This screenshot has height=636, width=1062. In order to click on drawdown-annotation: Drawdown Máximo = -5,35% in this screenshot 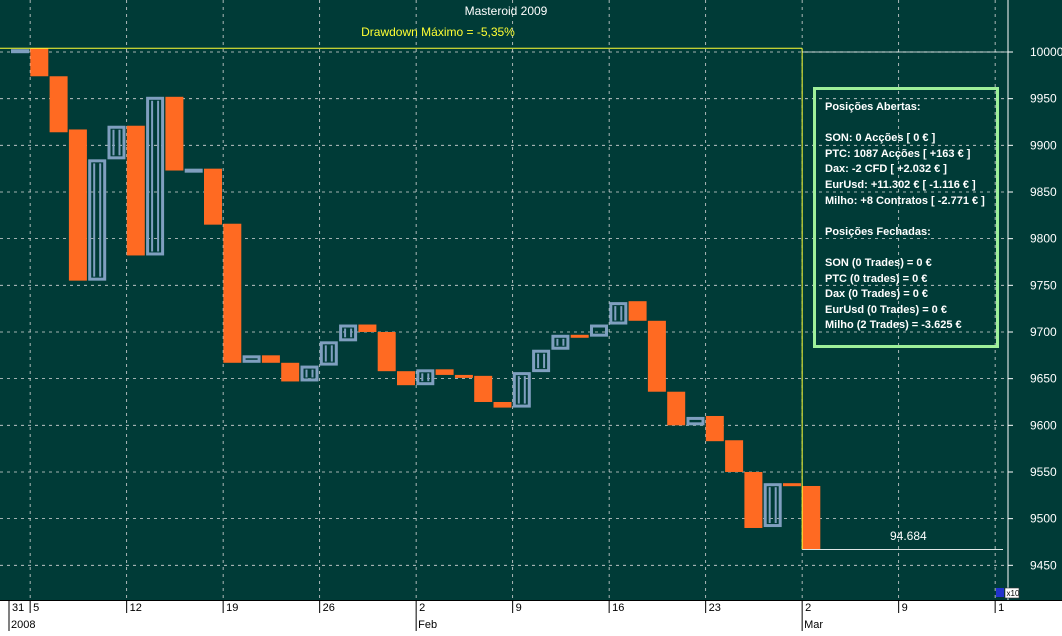, I will do `click(438, 32)`.